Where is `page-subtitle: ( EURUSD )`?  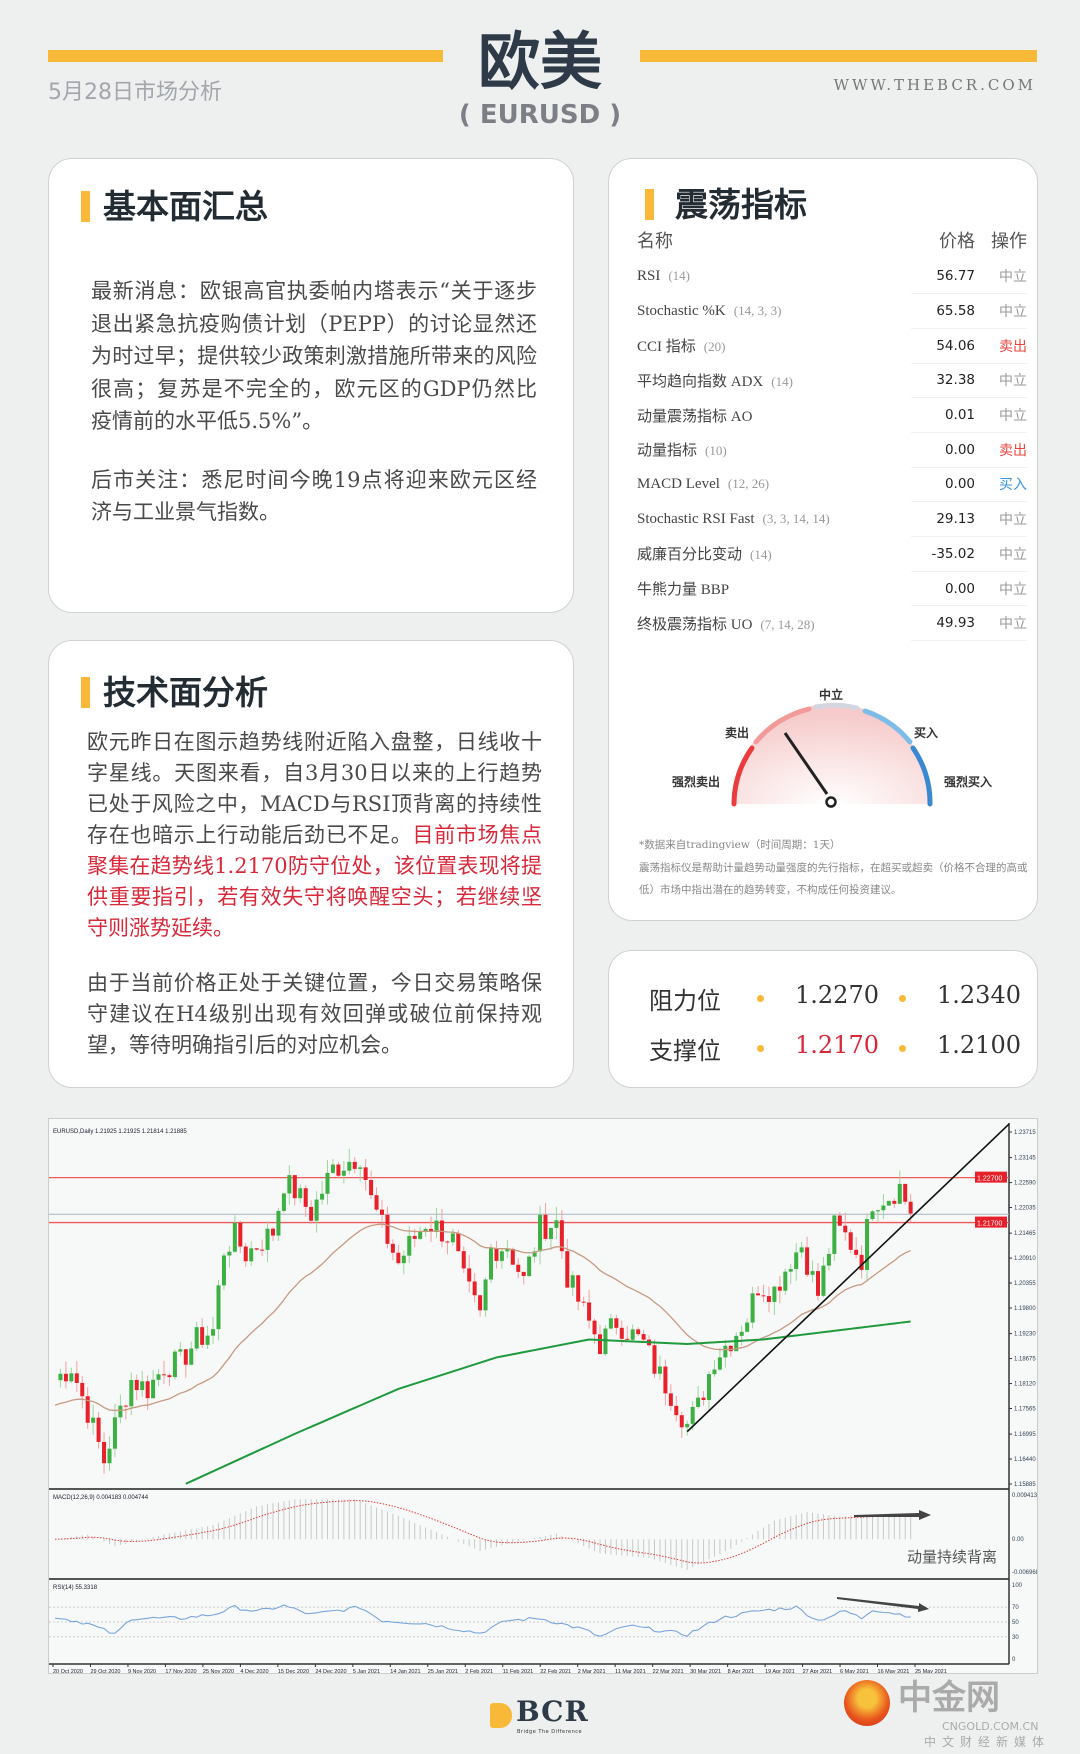
page-subtitle: ( EURUSD ) is located at coordinates (540, 115).